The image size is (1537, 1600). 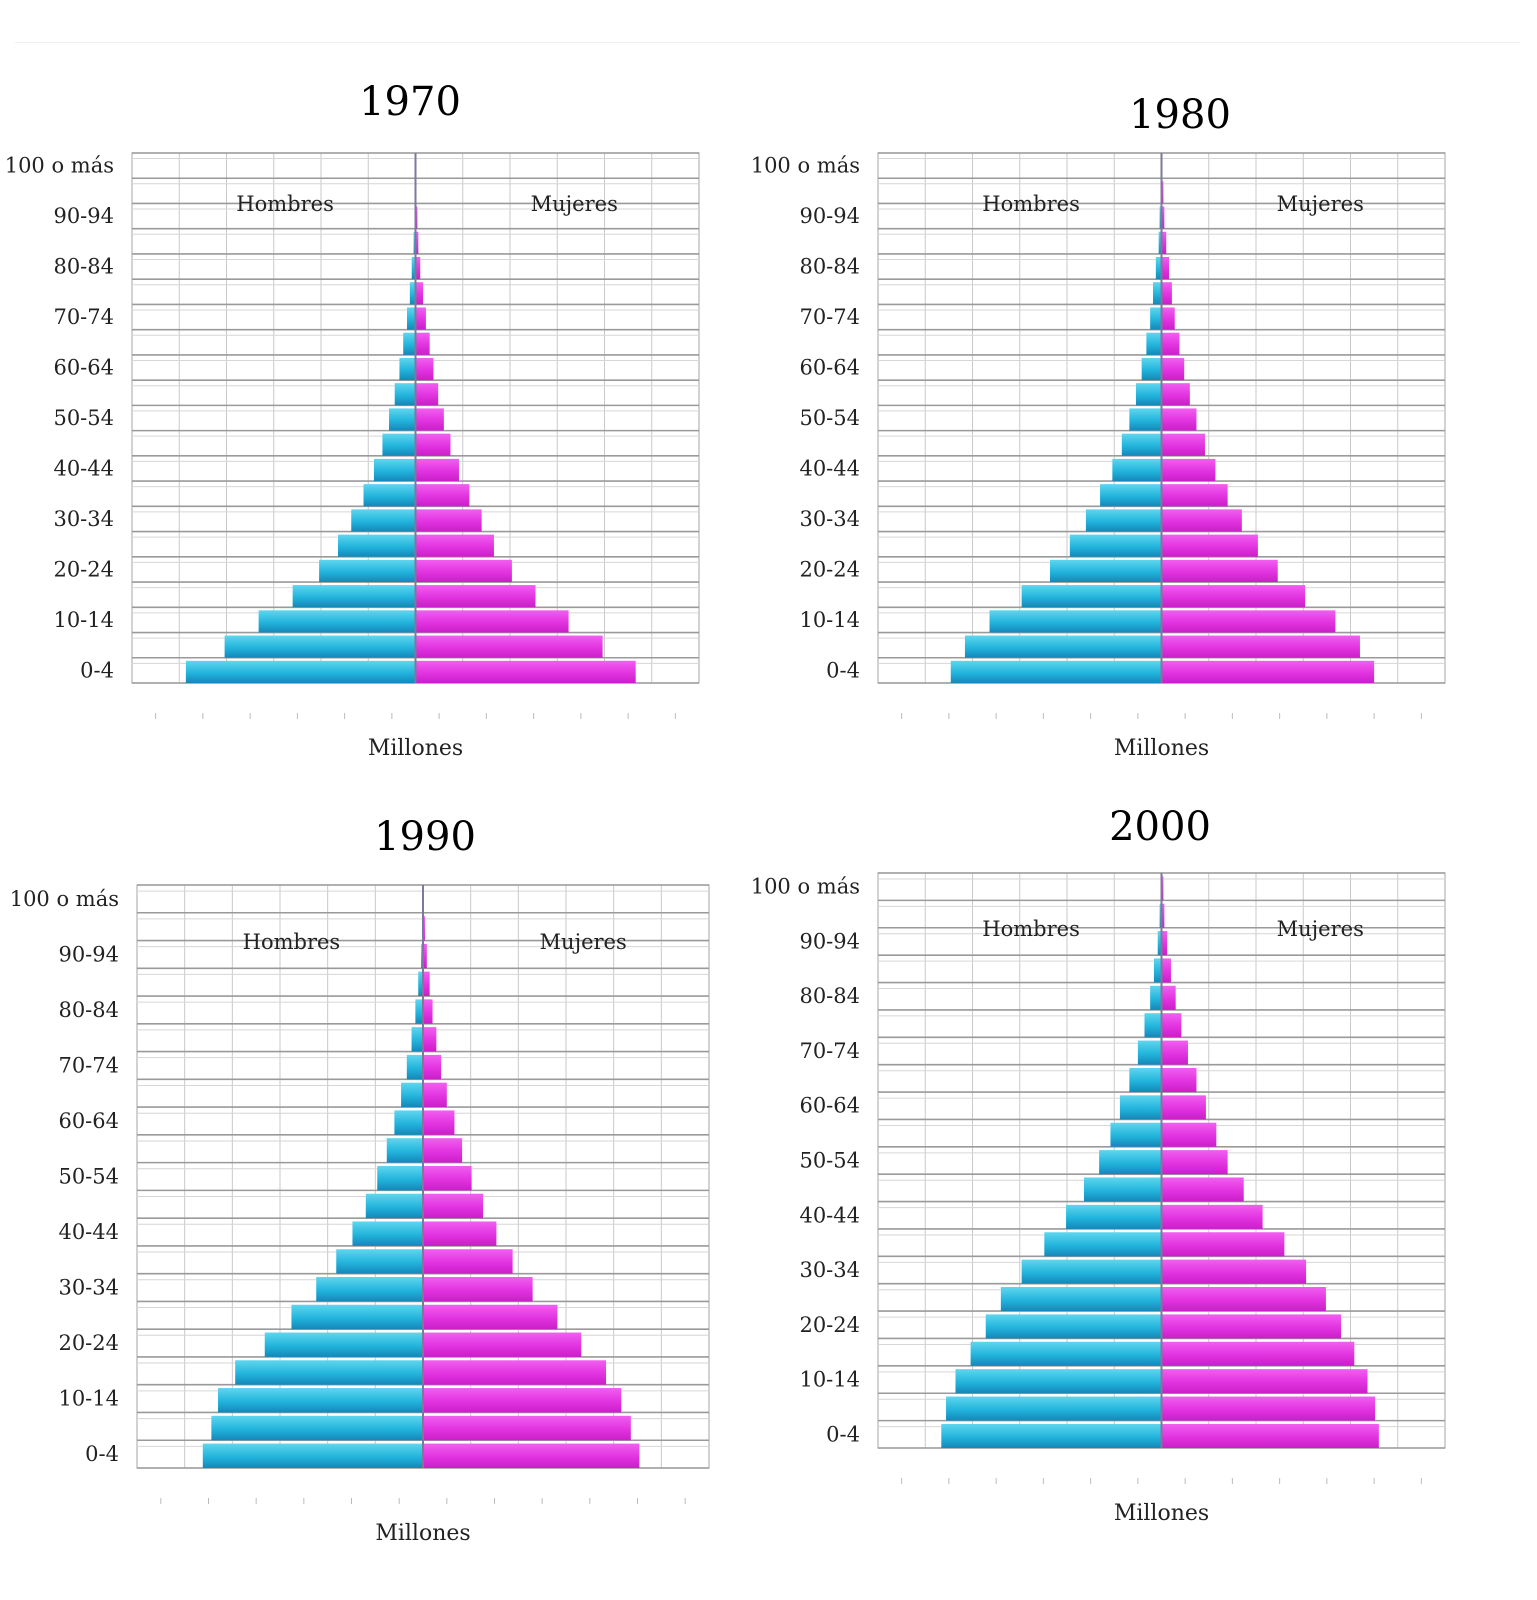 What do you see at coordinates (410, 102) in the screenshot?
I see `chart-title: 1970` at bounding box center [410, 102].